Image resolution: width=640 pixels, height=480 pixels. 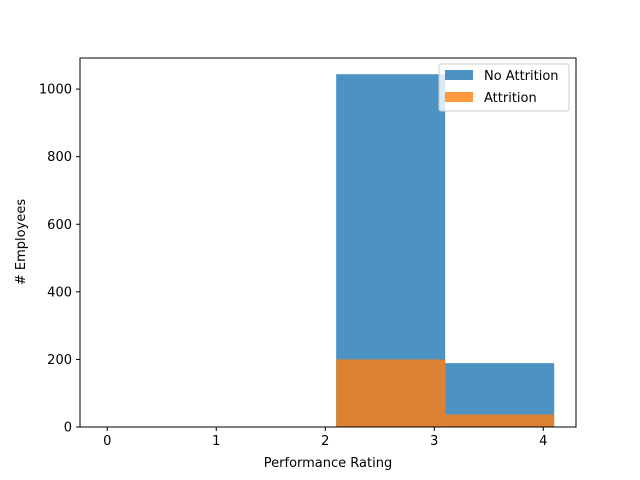 What do you see at coordinates (521, 76) in the screenshot?
I see `legend-label-no-attrition: No Attrition` at bounding box center [521, 76].